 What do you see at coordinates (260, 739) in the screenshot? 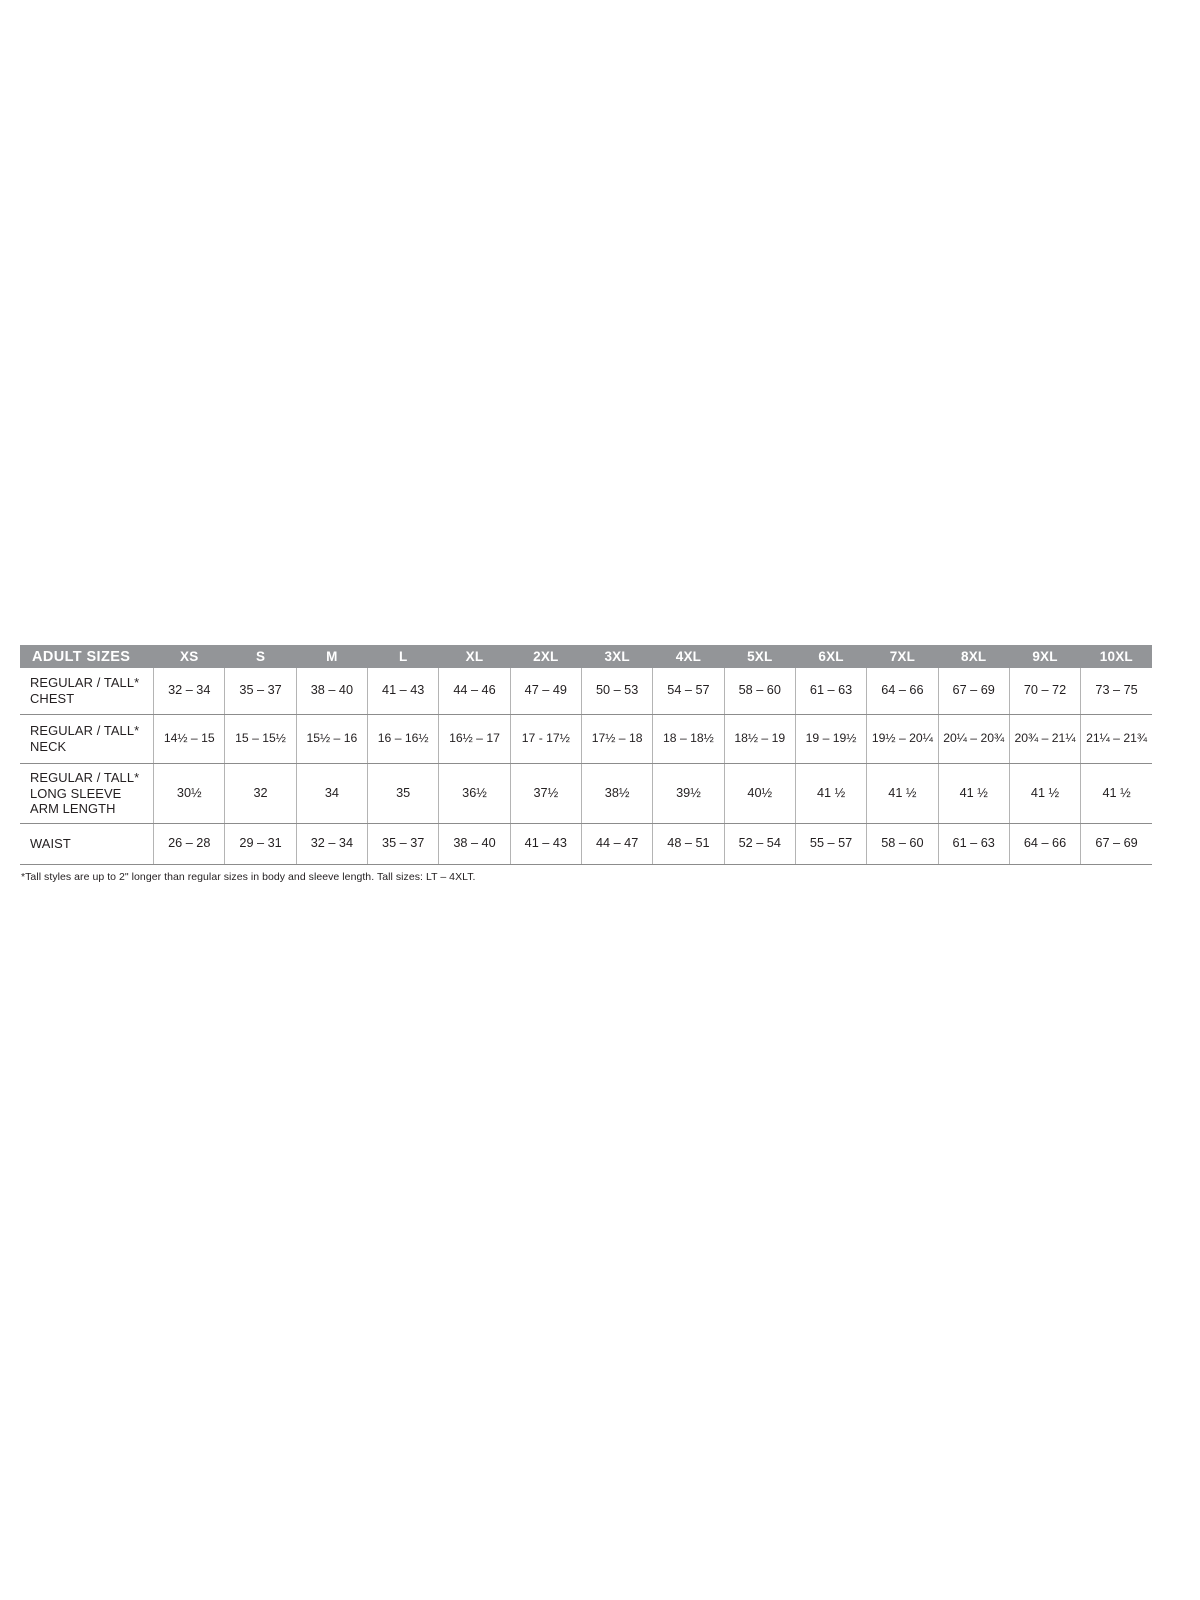
I see `cell-neck-s: 15 – 15½` at bounding box center [260, 739].